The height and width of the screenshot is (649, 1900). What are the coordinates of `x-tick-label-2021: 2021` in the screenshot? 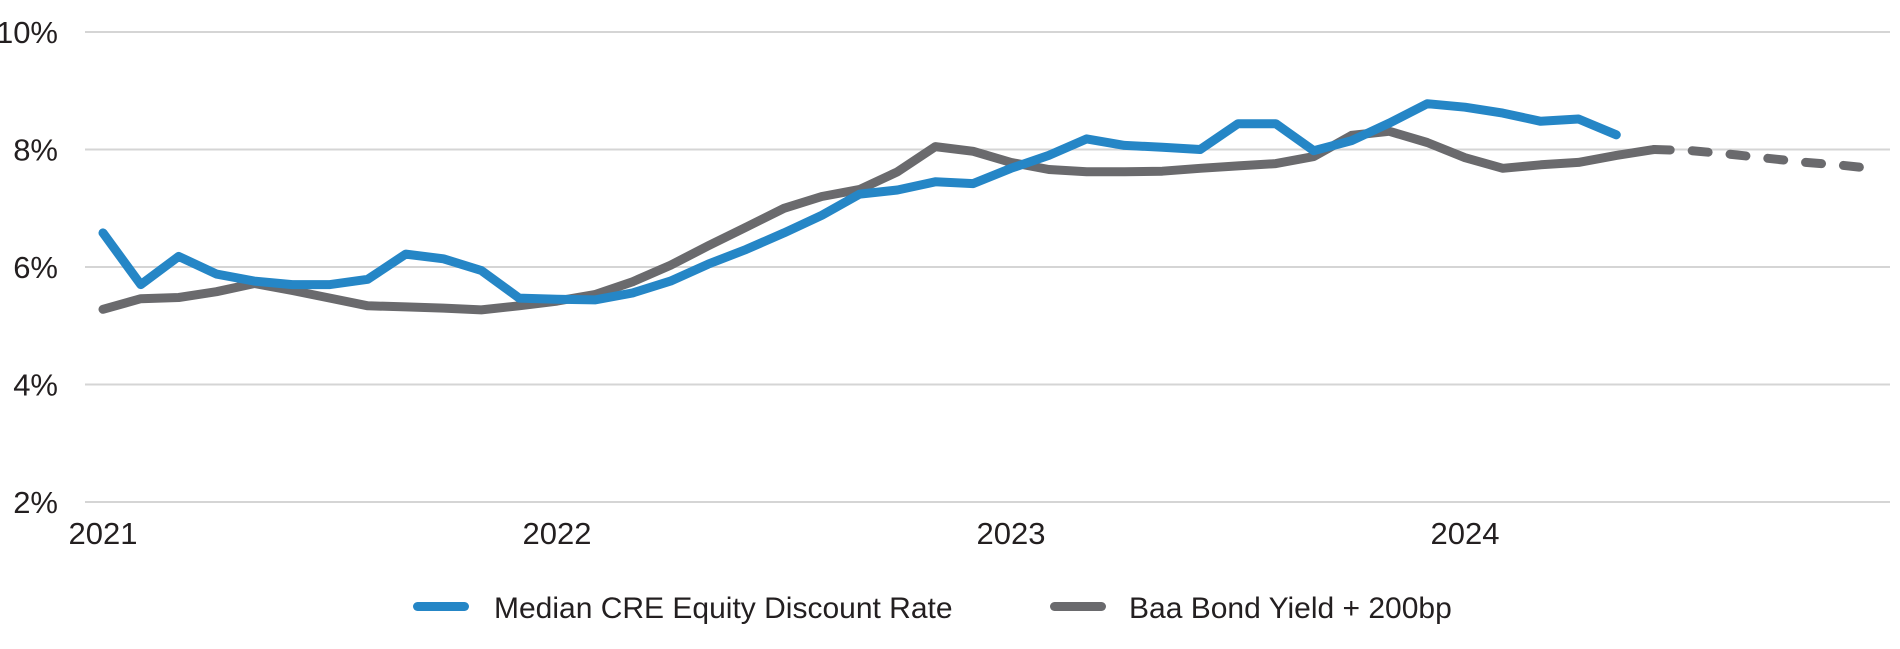 It's located at (103, 533).